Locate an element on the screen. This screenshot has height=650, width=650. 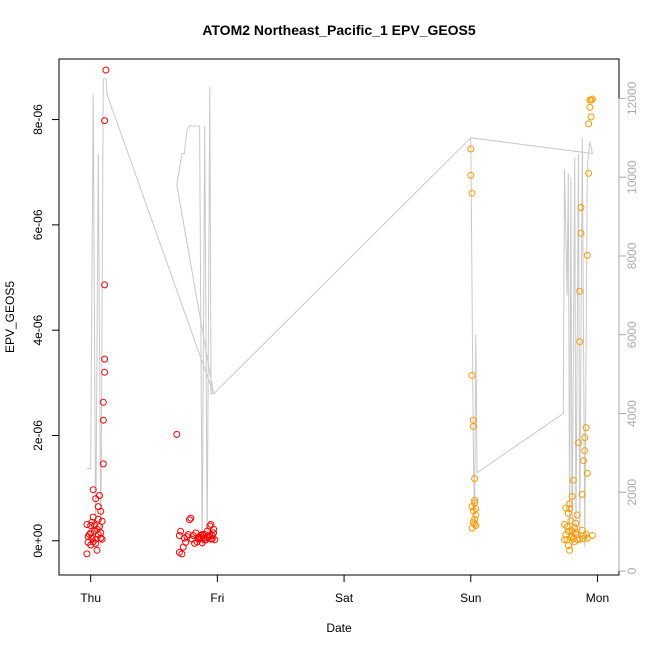
x-tick-label: Sun is located at coordinates (470, 598).